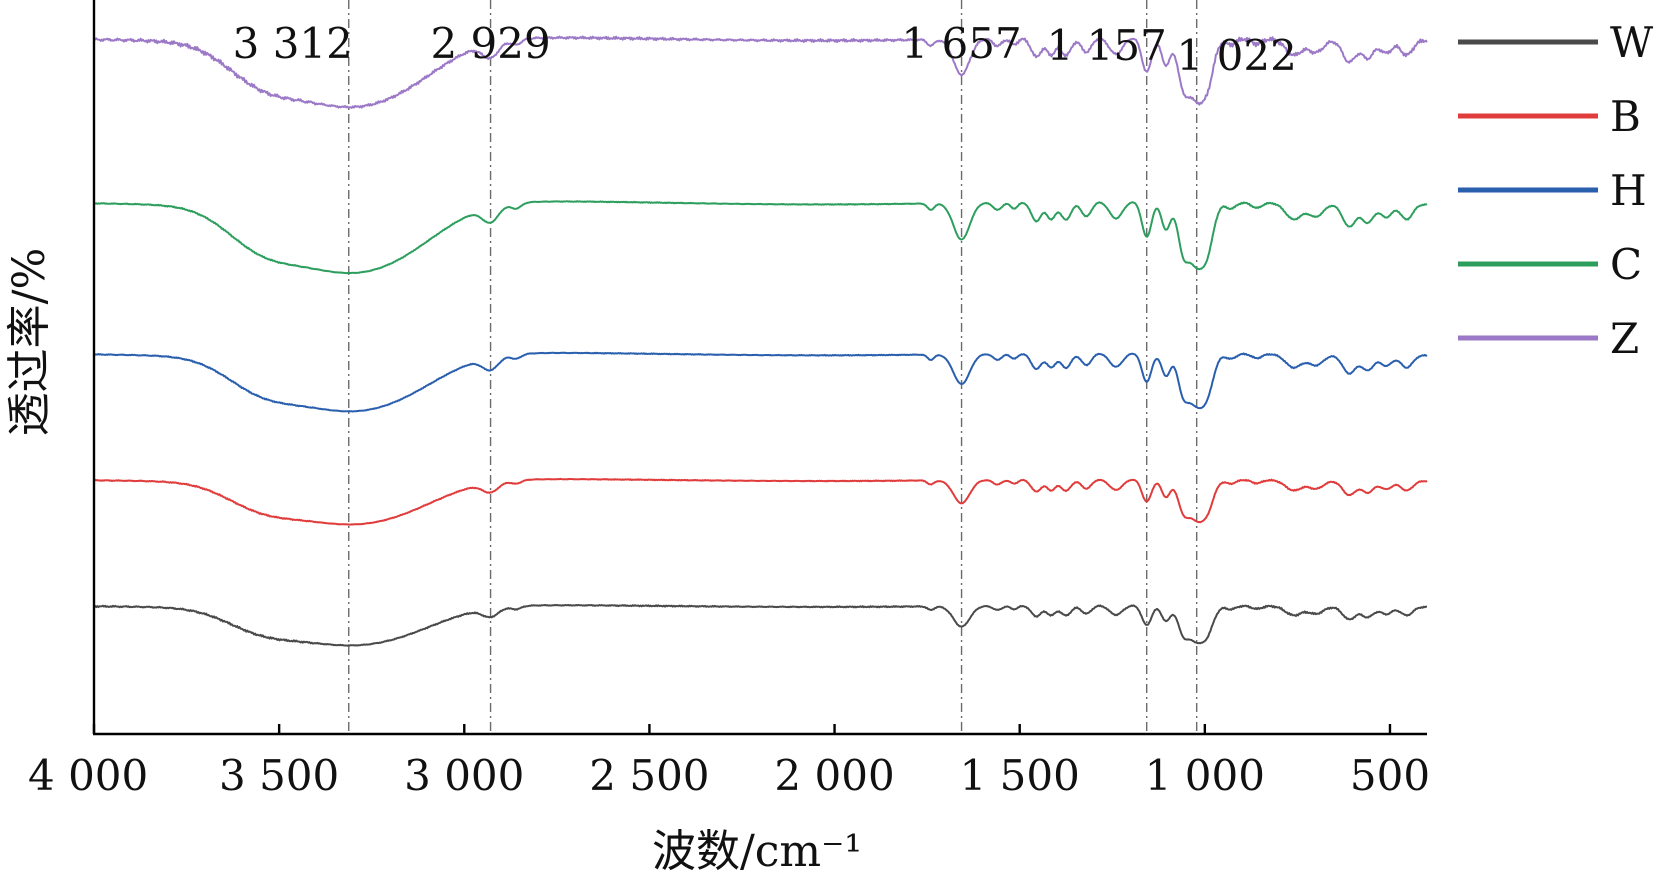 This screenshot has width=1666, height=878. What do you see at coordinates (729, 762) in the screenshot?
I see `x-ticks: 4 000 3 500 3 000 2 500 2 000 1 500 1 000 500` at bounding box center [729, 762].